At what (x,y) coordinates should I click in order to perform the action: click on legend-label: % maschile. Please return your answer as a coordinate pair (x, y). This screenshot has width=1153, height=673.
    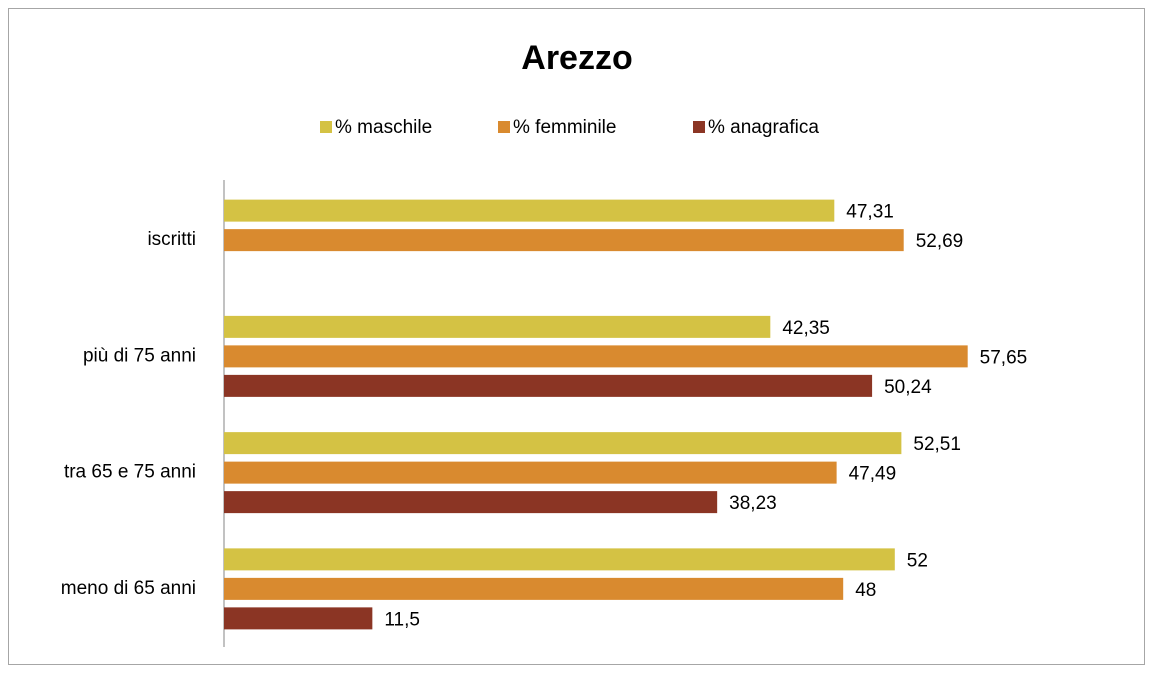
    Looking at the image, I should click on (383, 127).